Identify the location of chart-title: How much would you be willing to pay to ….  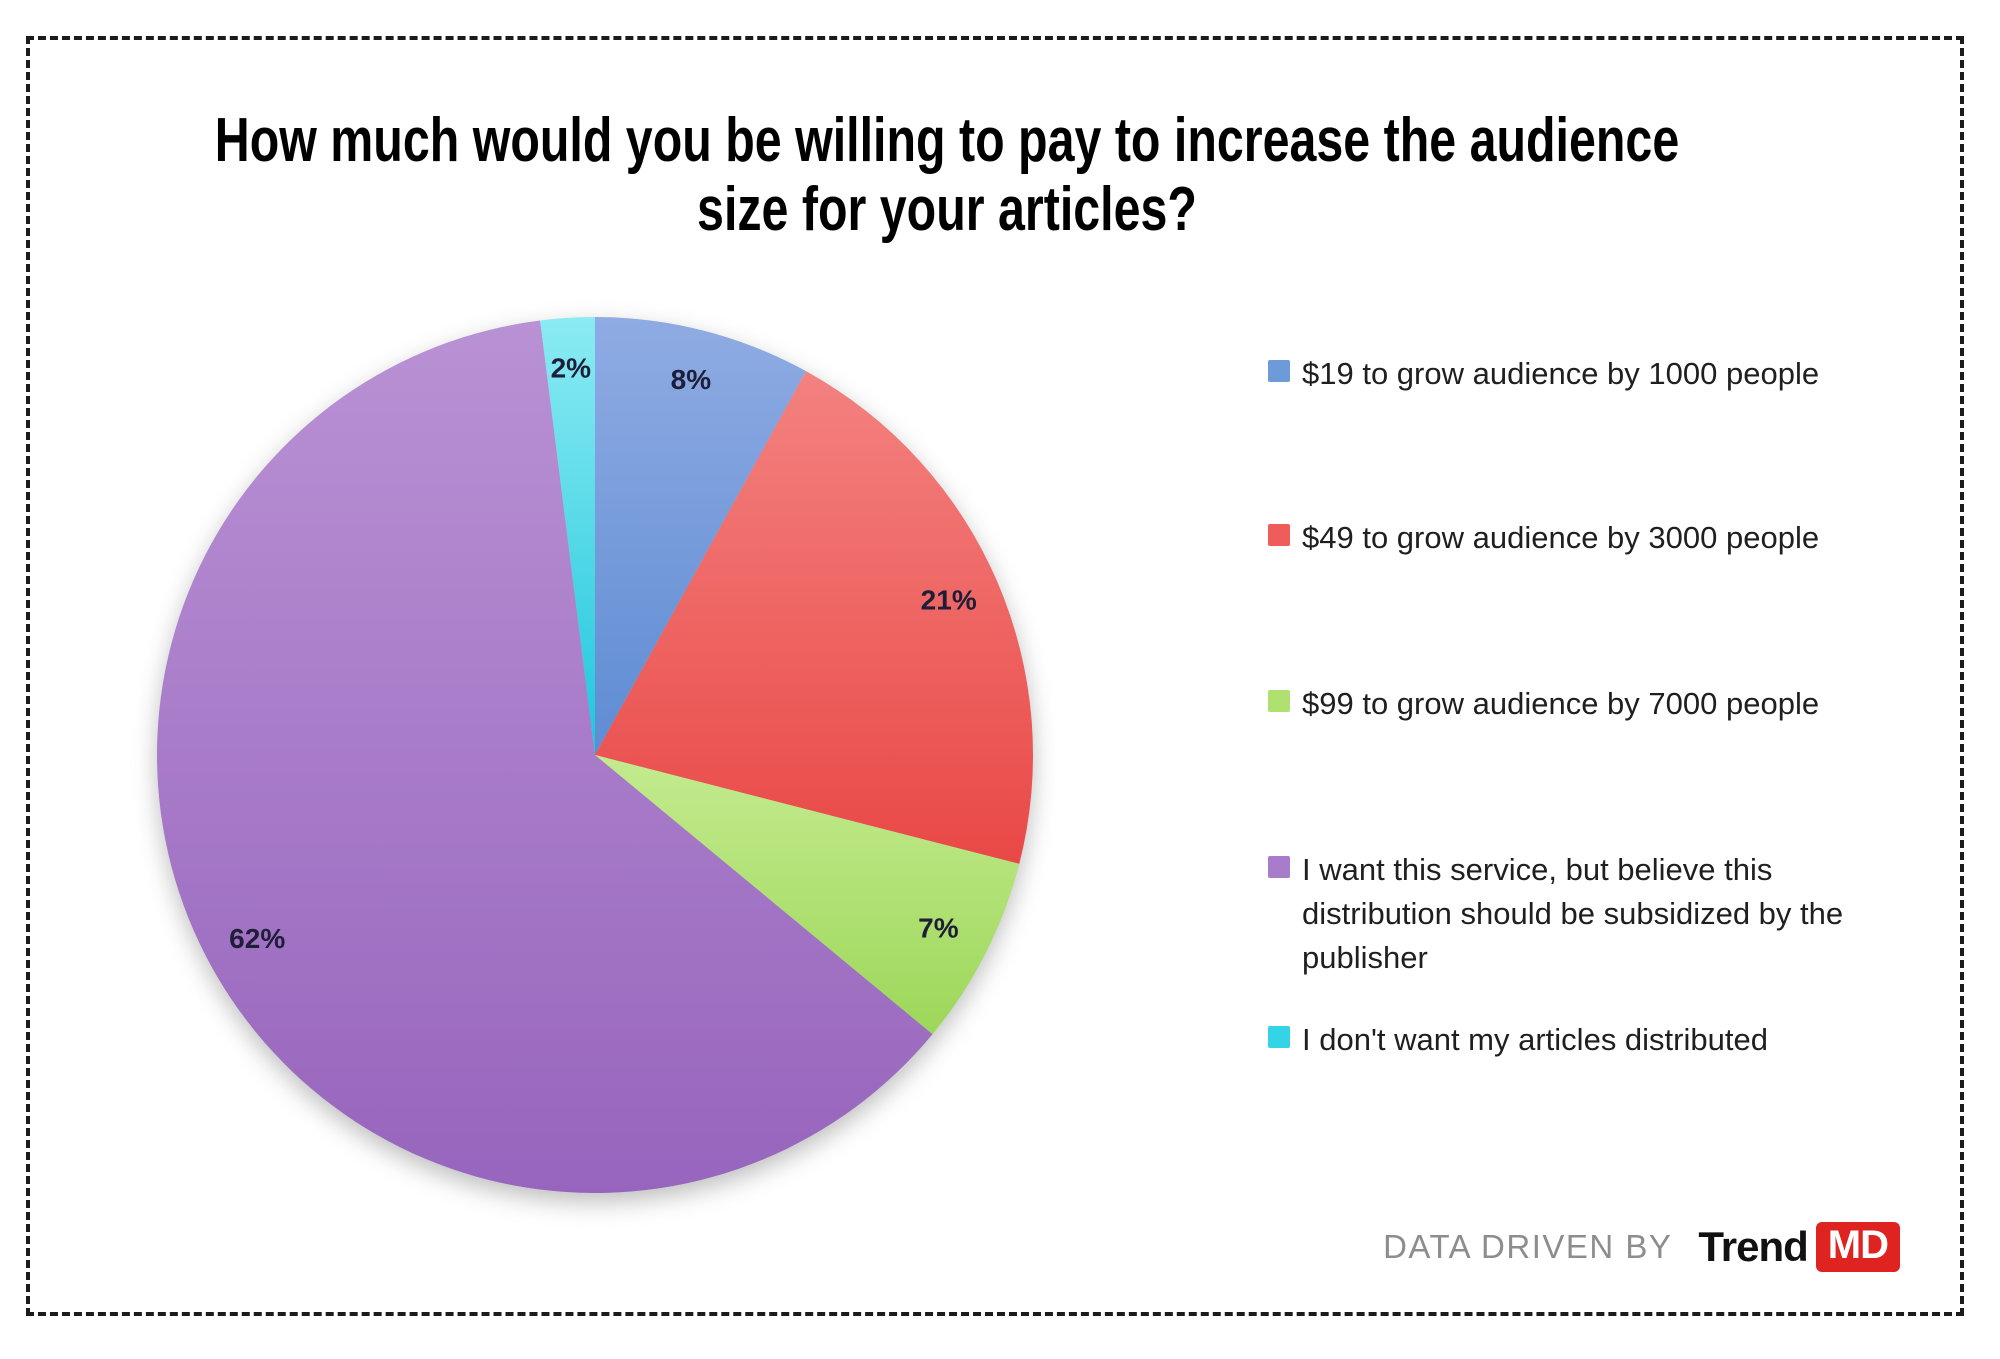
(947, 174).